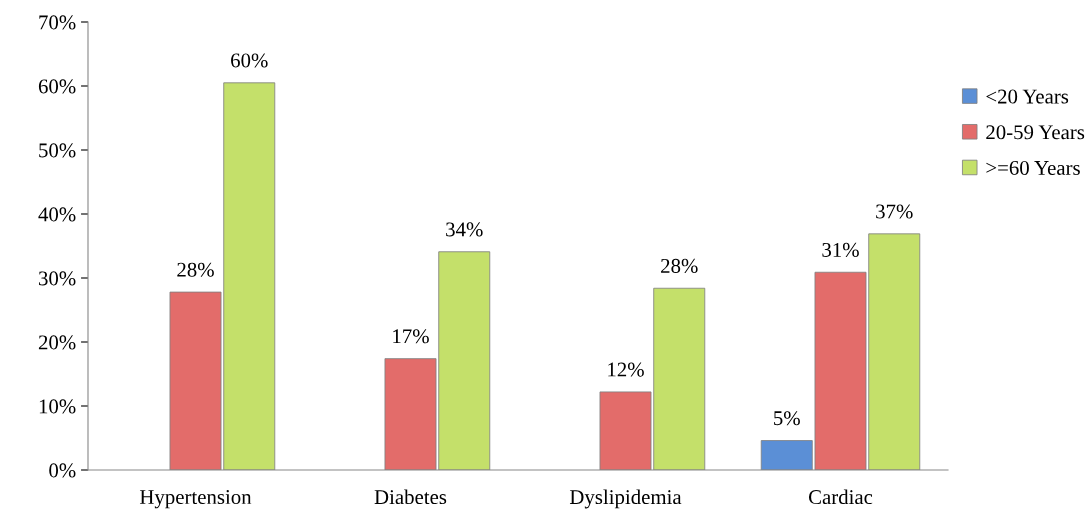  I want to click on data-label: 34%, so click(464, 229).